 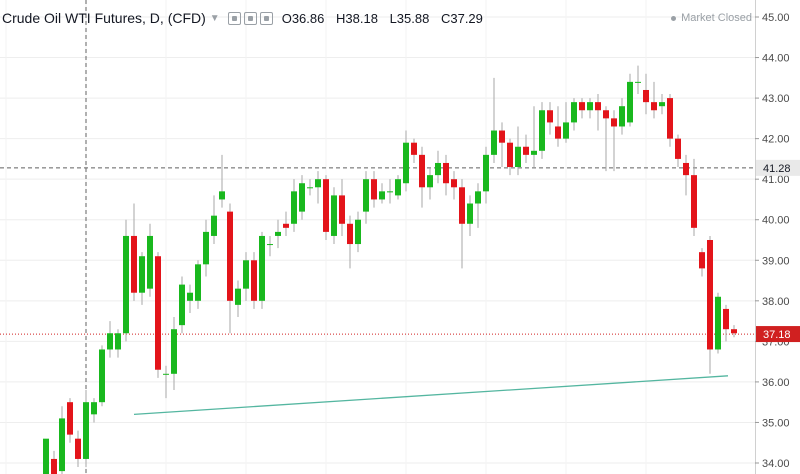 What do you see at coordinates (776, 59) in the screenshot?
I see `y-tick-label: 44.00` at bounding box center [776, 59].